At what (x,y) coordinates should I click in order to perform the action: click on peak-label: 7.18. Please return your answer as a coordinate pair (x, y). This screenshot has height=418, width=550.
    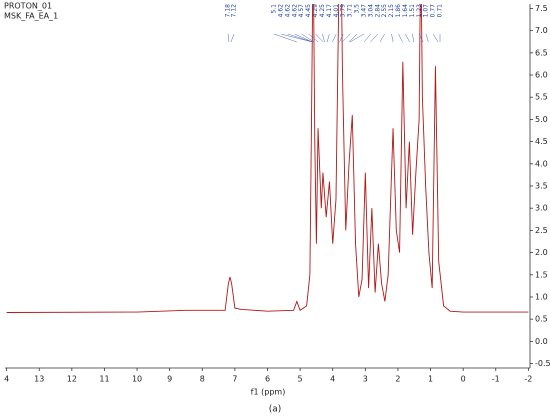
    Looking at the image, I should click on (228, 11).